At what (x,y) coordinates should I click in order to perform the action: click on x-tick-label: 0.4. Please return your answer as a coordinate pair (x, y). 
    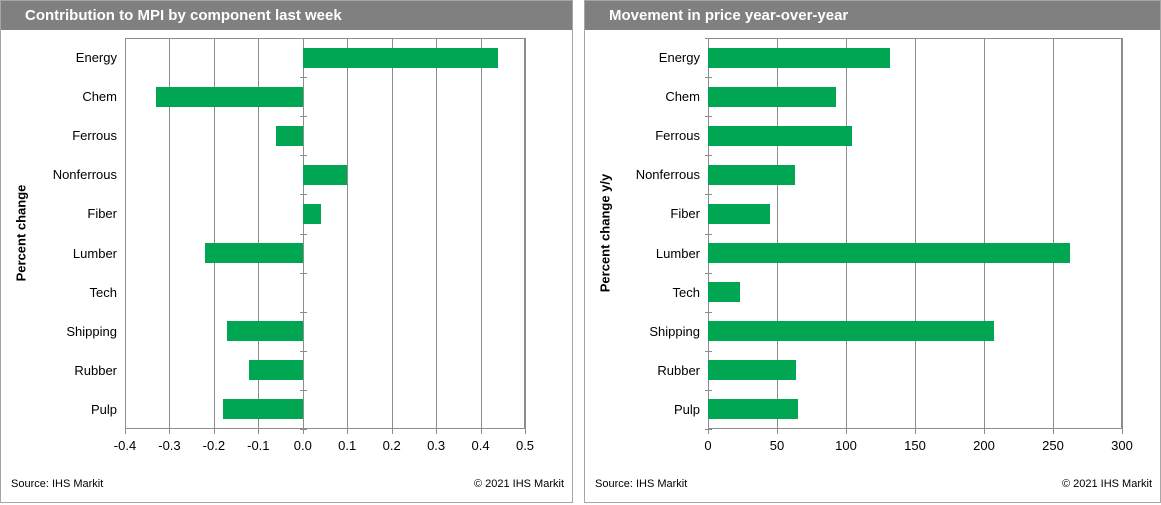
    Looking at the image, I should click on (480, 445).